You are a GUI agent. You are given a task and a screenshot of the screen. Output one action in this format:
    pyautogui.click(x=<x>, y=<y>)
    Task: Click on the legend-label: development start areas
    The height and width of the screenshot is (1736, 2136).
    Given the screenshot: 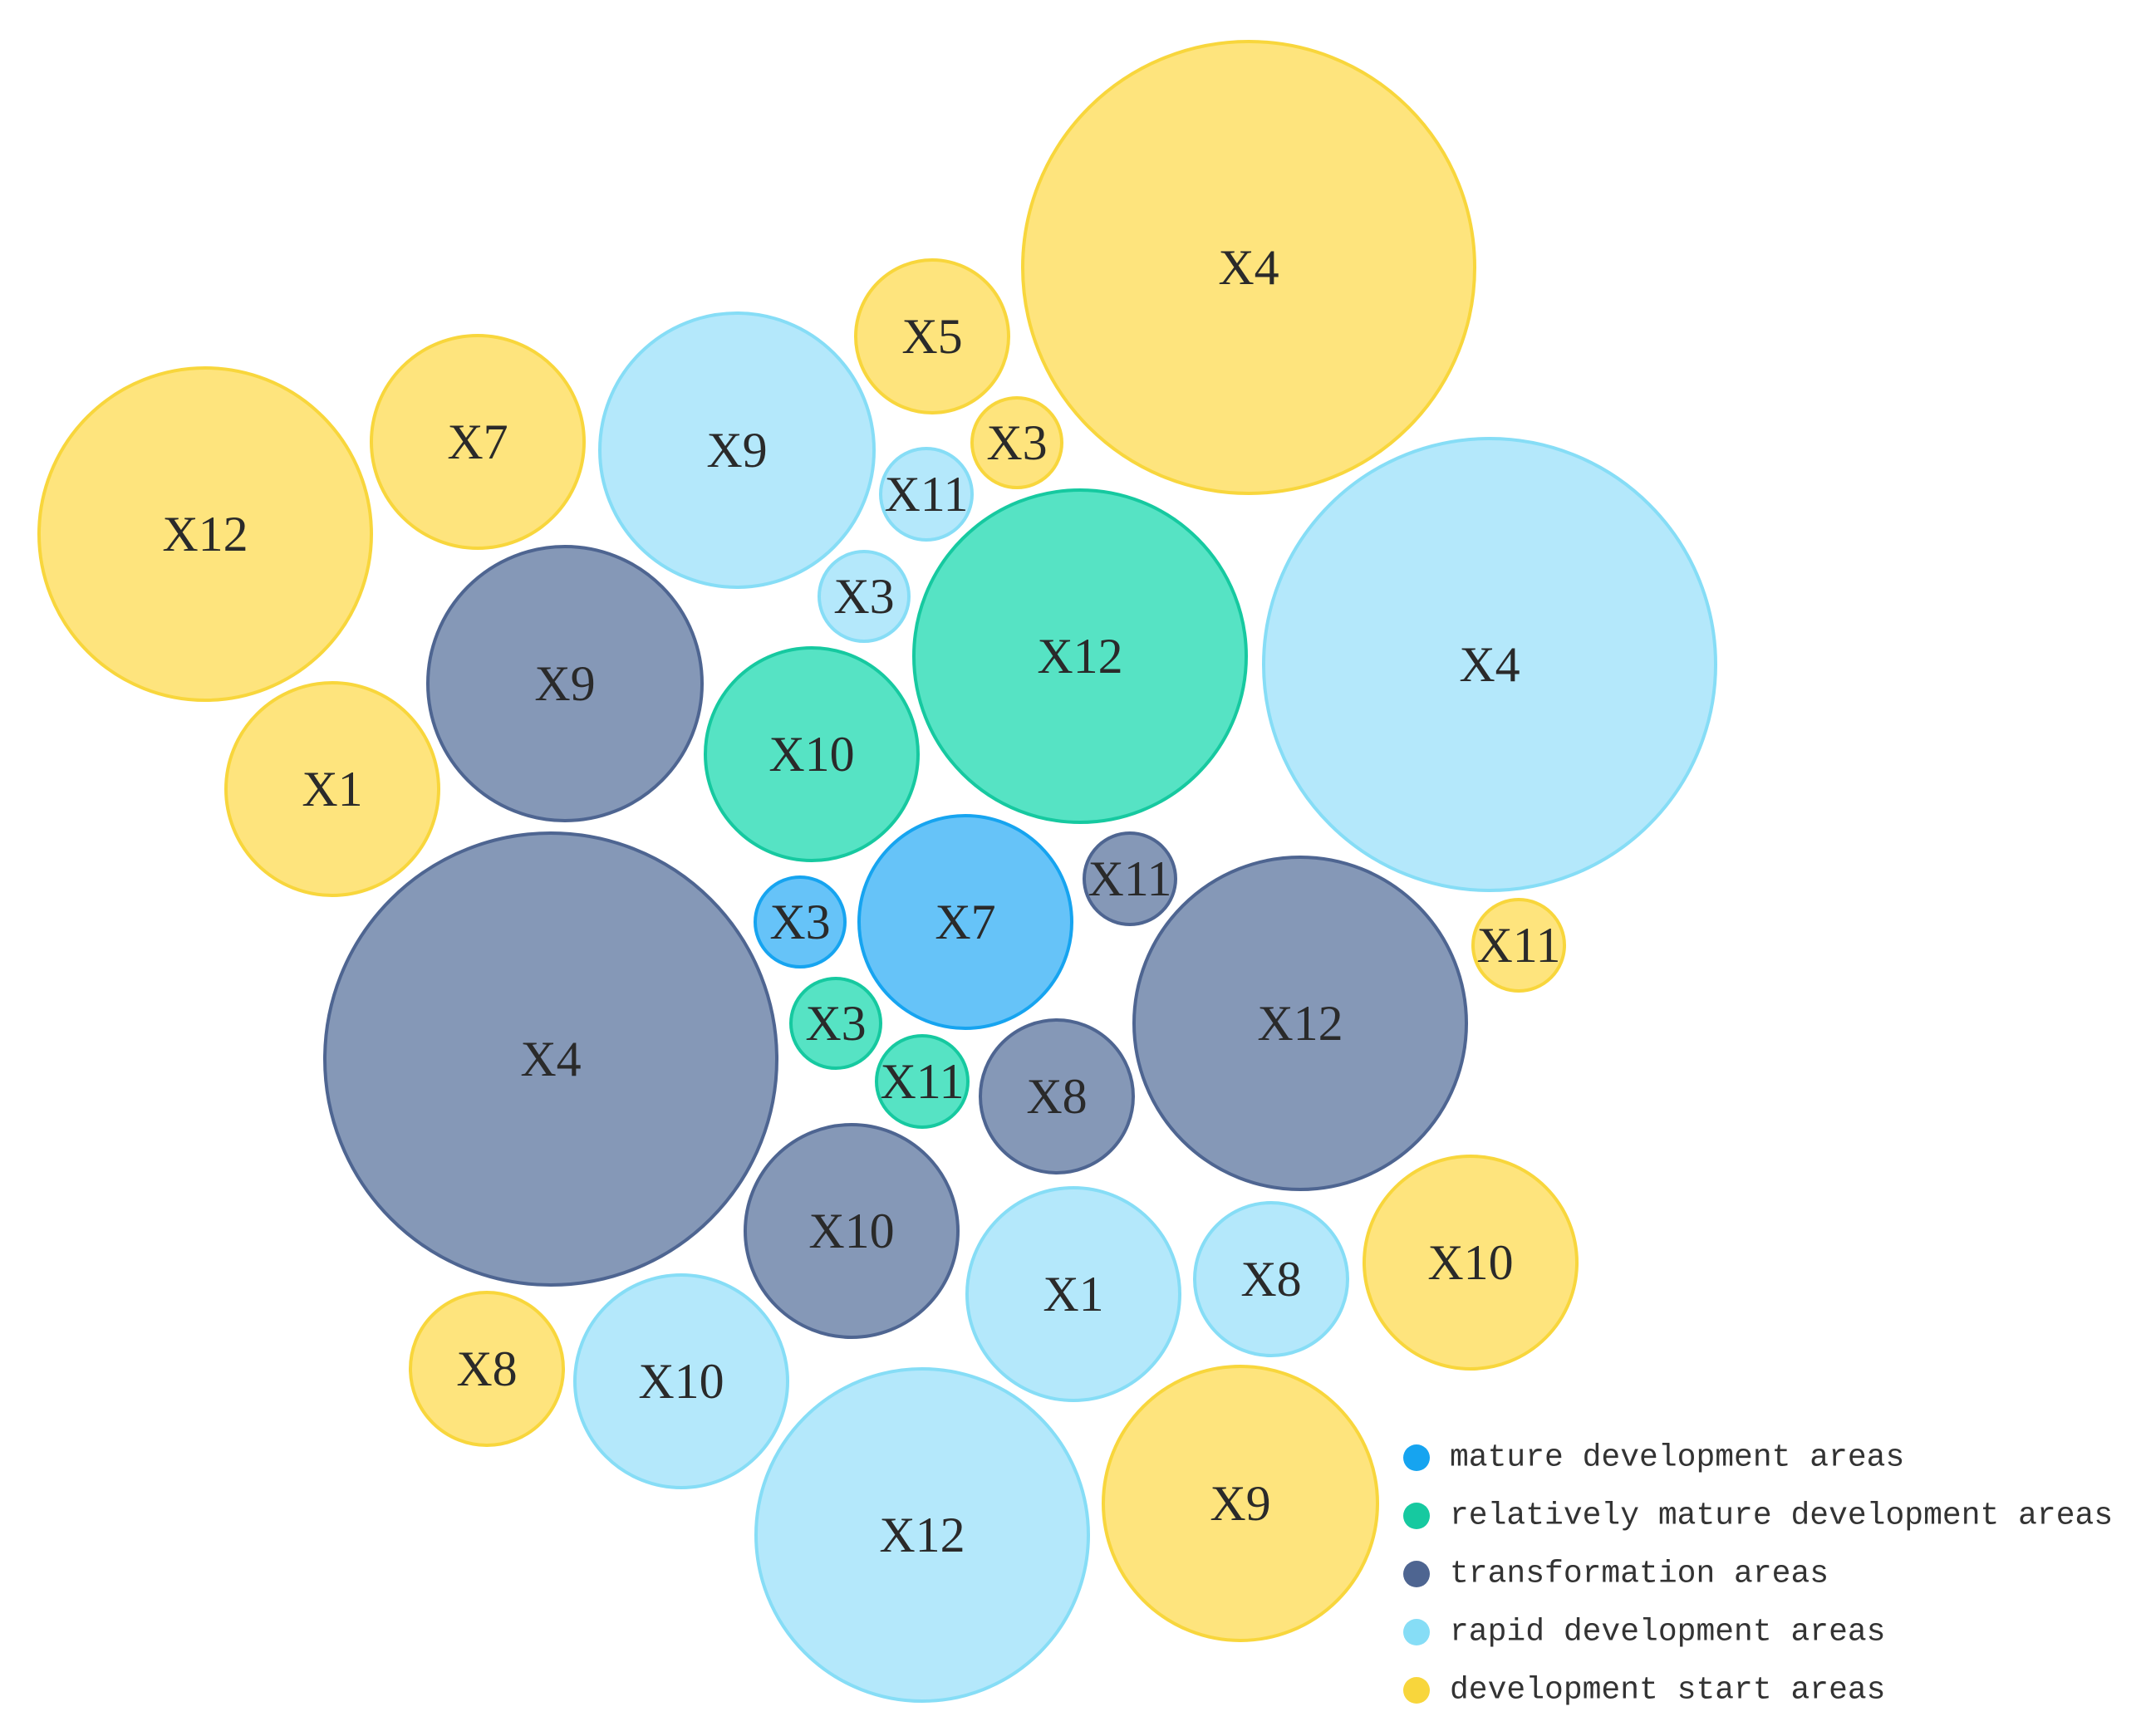 What is the action you would take?
    pyautogui.click(x=1668, y=1691)
    